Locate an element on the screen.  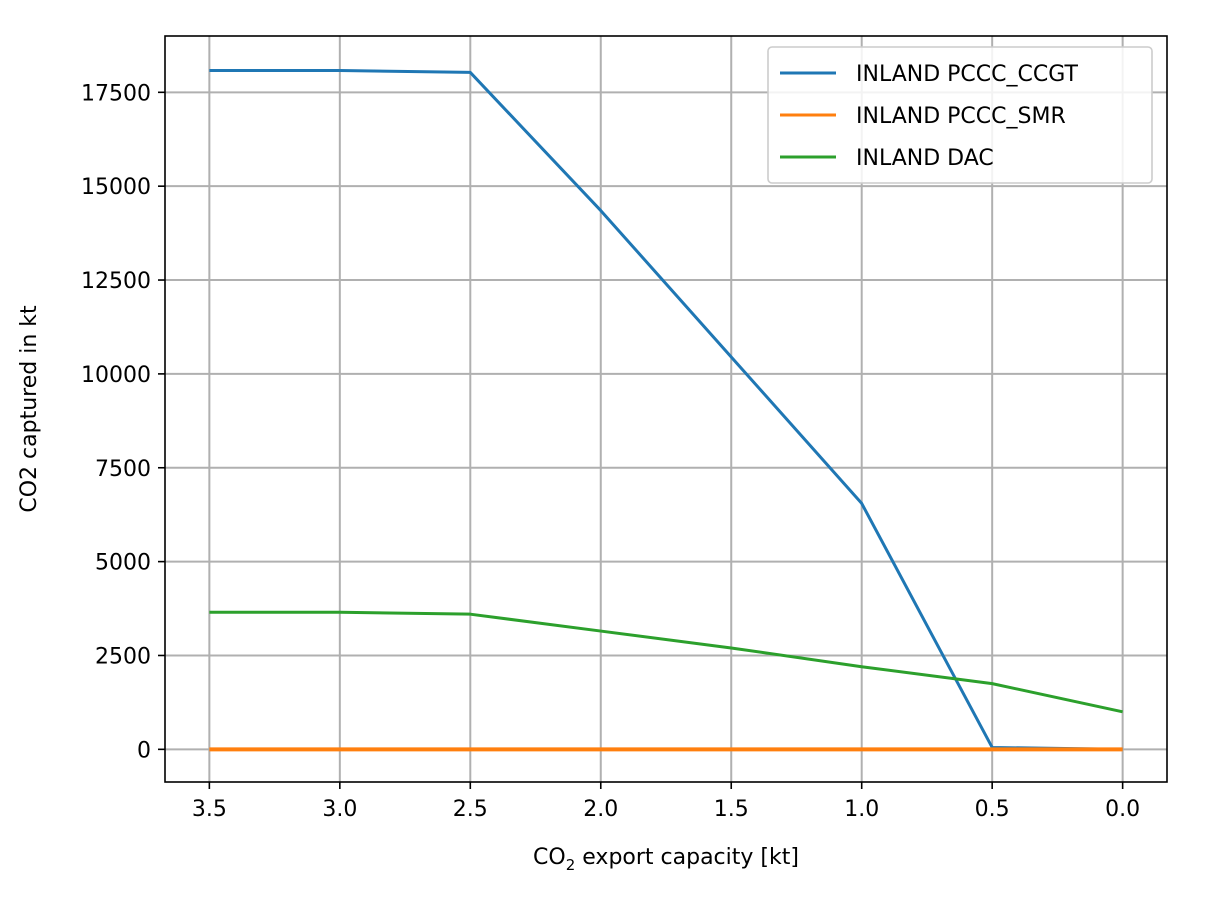
x-tick-label: 0.5 is located at coordinates (992, 809).